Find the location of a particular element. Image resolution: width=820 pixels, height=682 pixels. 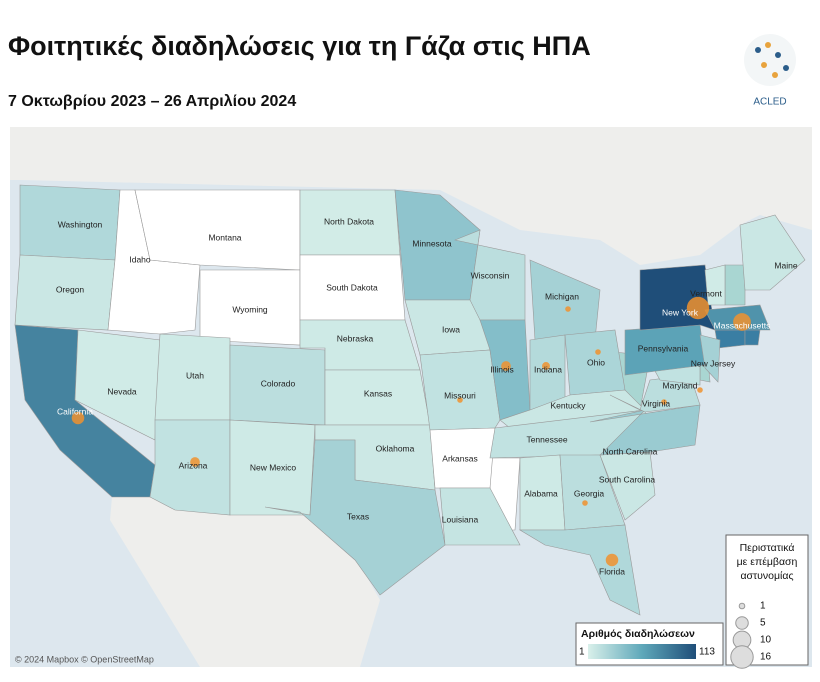

state-label: Texas is located at coordinates (358, 516).